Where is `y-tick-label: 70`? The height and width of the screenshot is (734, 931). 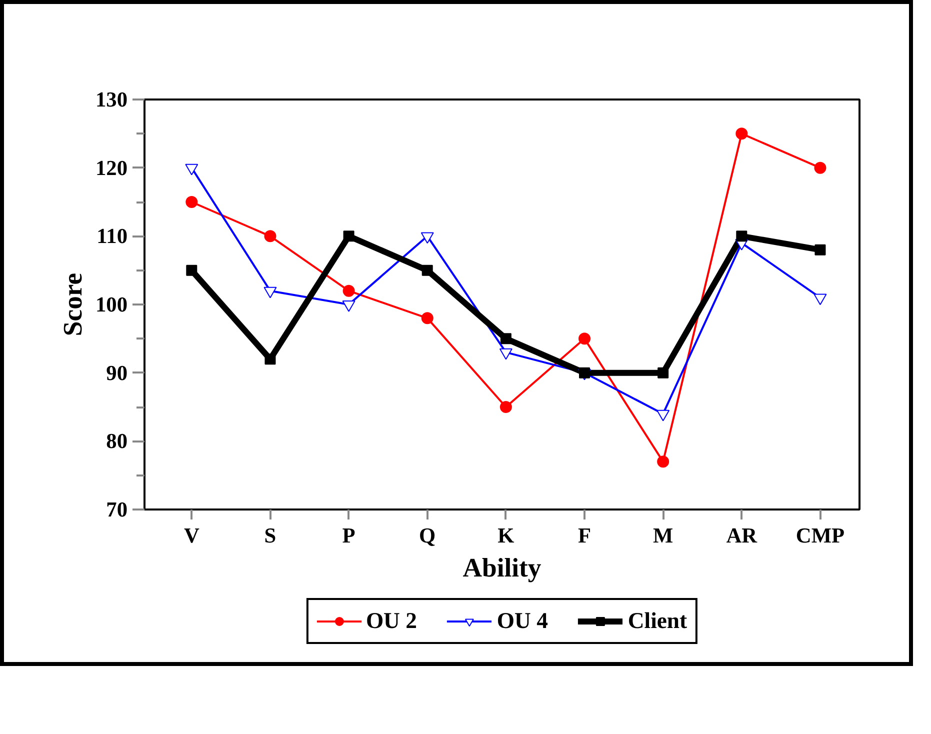
y-tick-label: 70 is located at coordinates (117, 510).